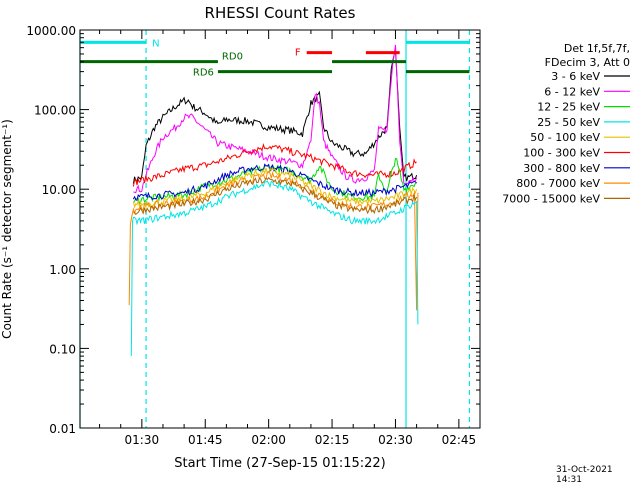  I want to click on legend-entry-label: 7000 - 15000 keV, so click(551, 198).